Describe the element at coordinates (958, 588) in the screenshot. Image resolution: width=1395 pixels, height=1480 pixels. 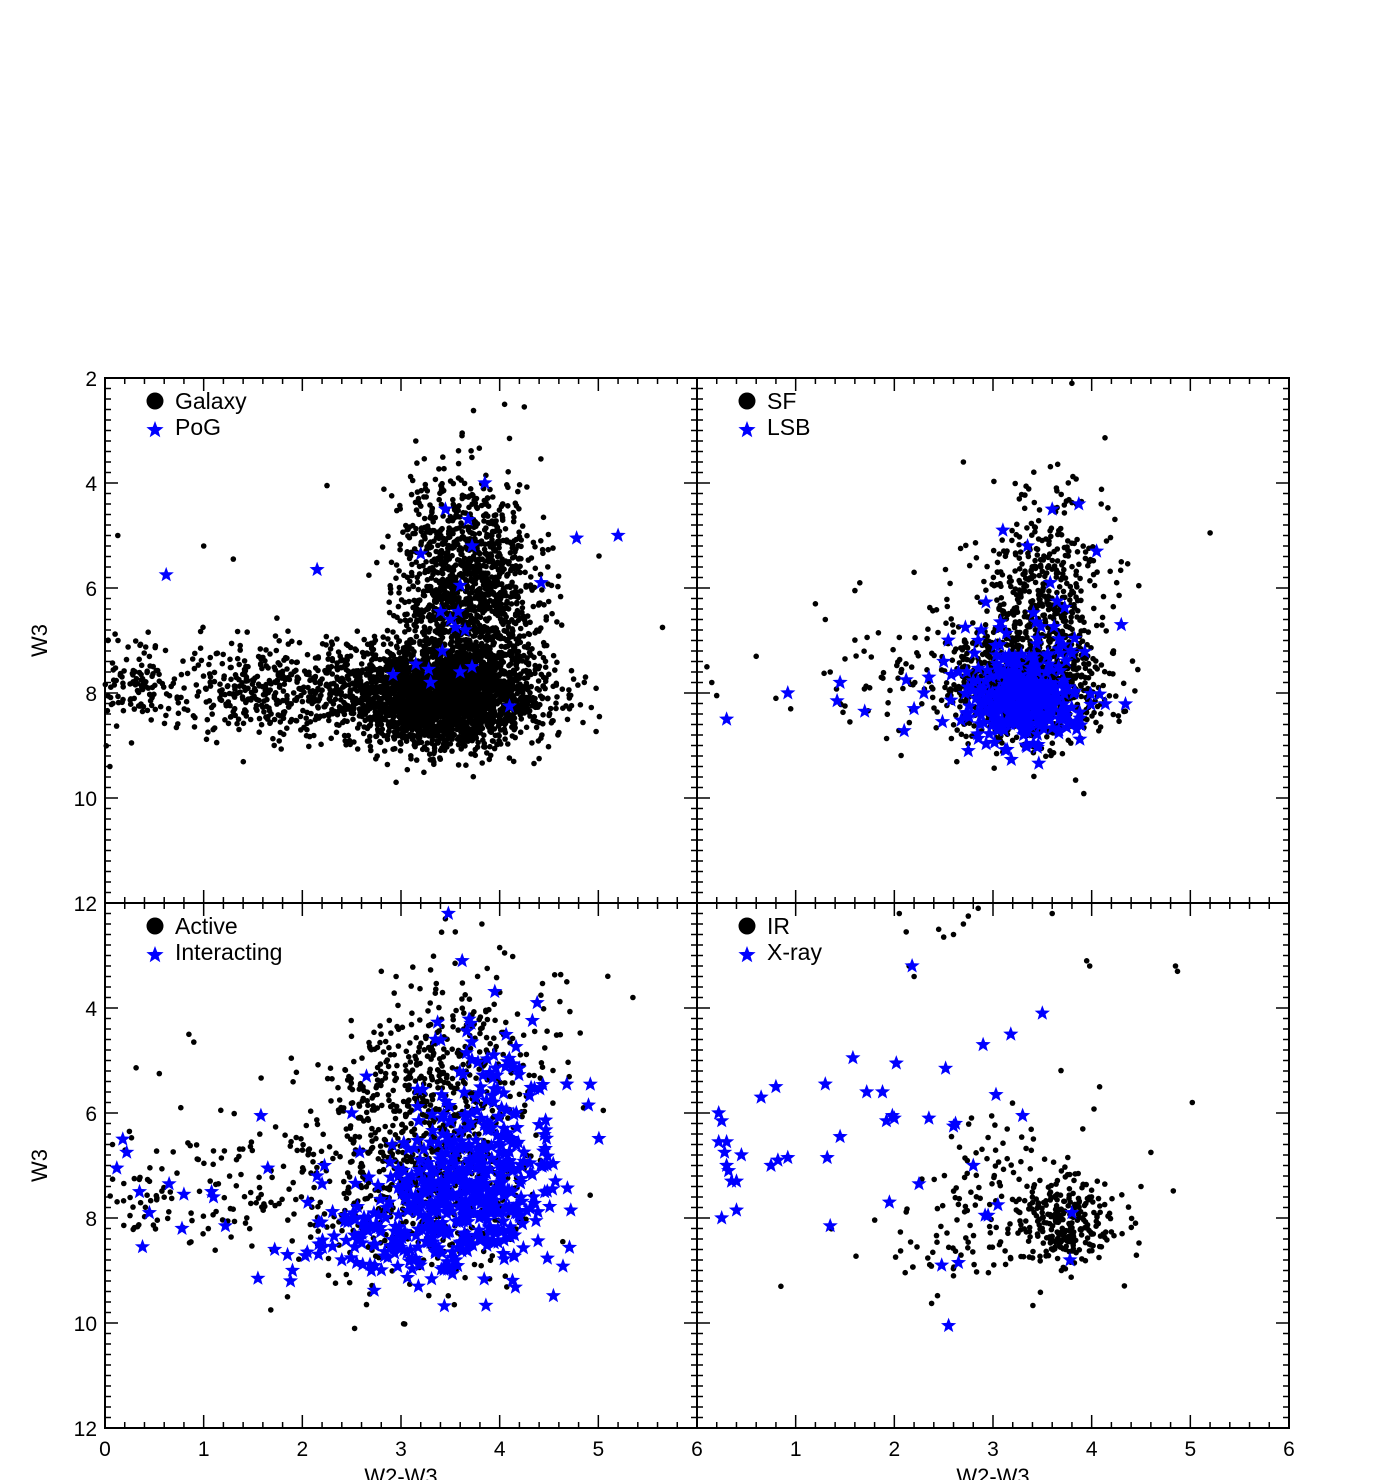
I see `series-sf` at that location.